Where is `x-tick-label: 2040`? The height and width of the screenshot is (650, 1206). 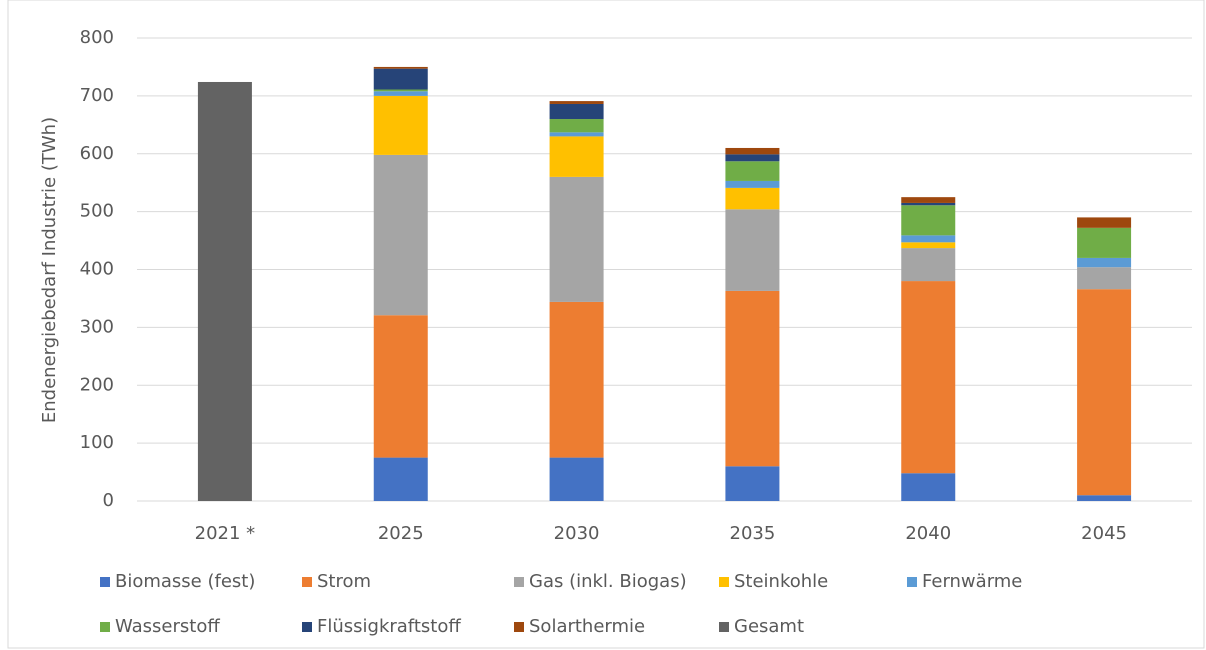 x-tick-label: 2040 is located at coordinates (928, 533).